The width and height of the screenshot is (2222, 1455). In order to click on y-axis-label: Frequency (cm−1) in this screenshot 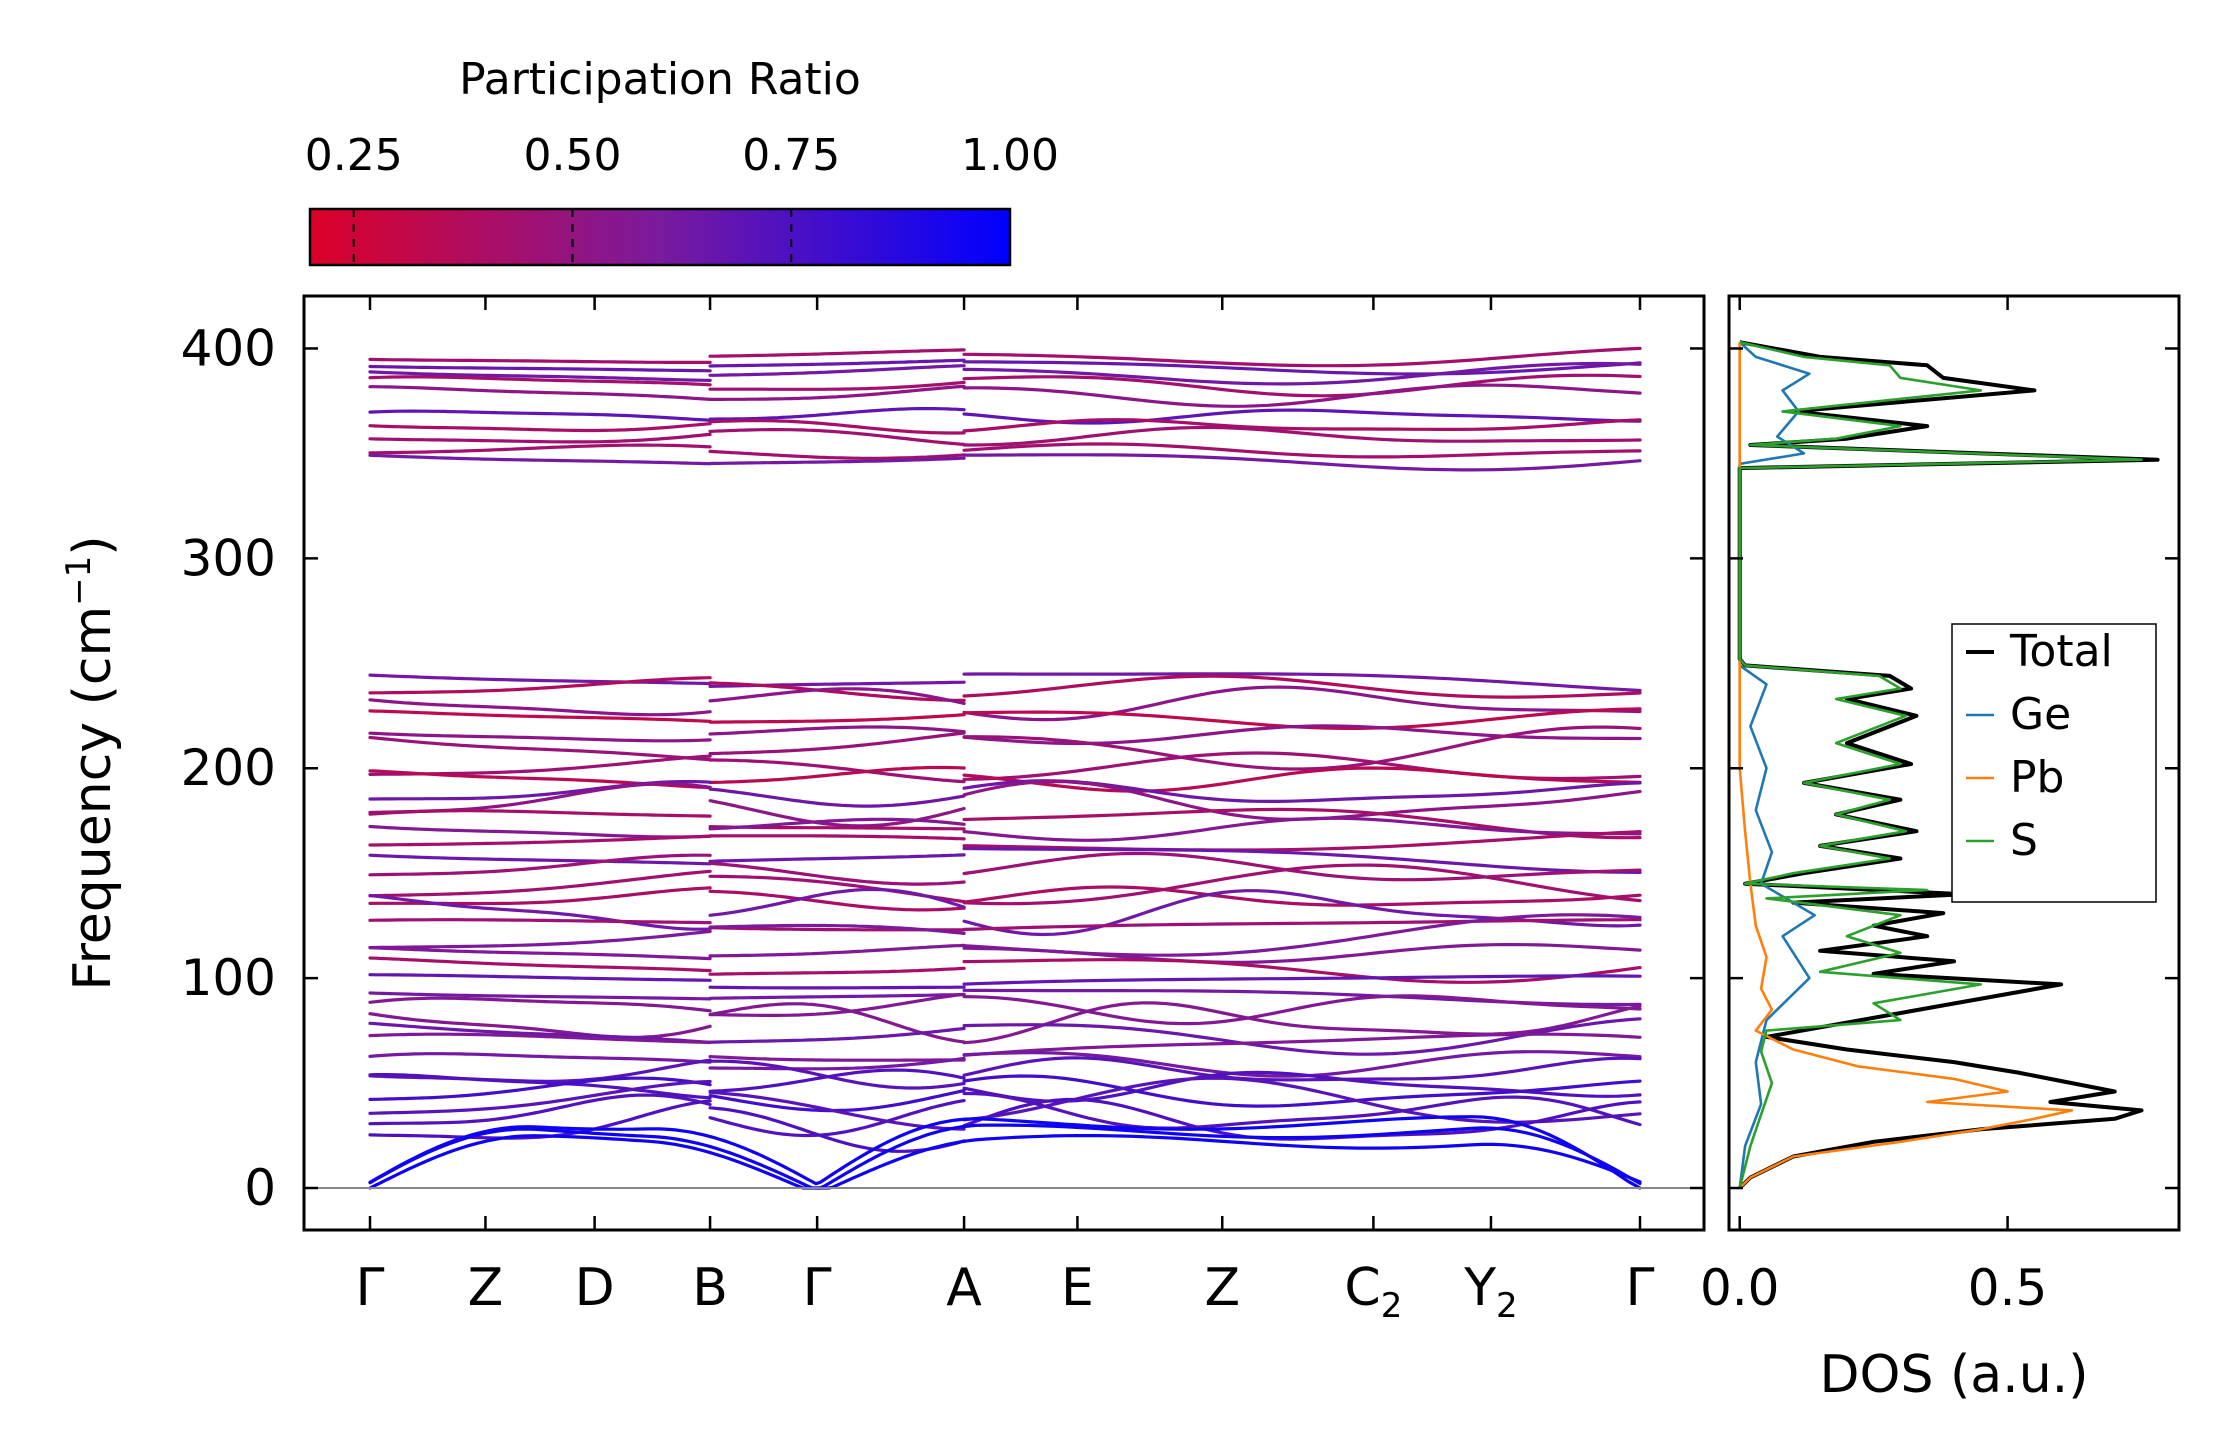, I will do `click(91, 762)`.